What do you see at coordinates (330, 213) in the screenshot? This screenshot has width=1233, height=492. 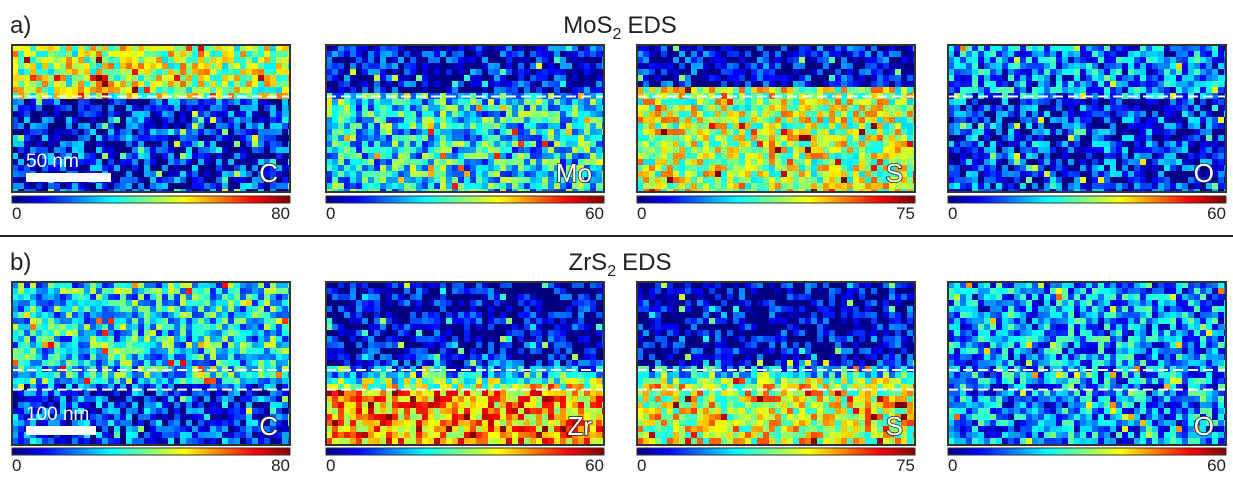 I see `colorbar-min-label: 0` at bounding box center [330, 213].